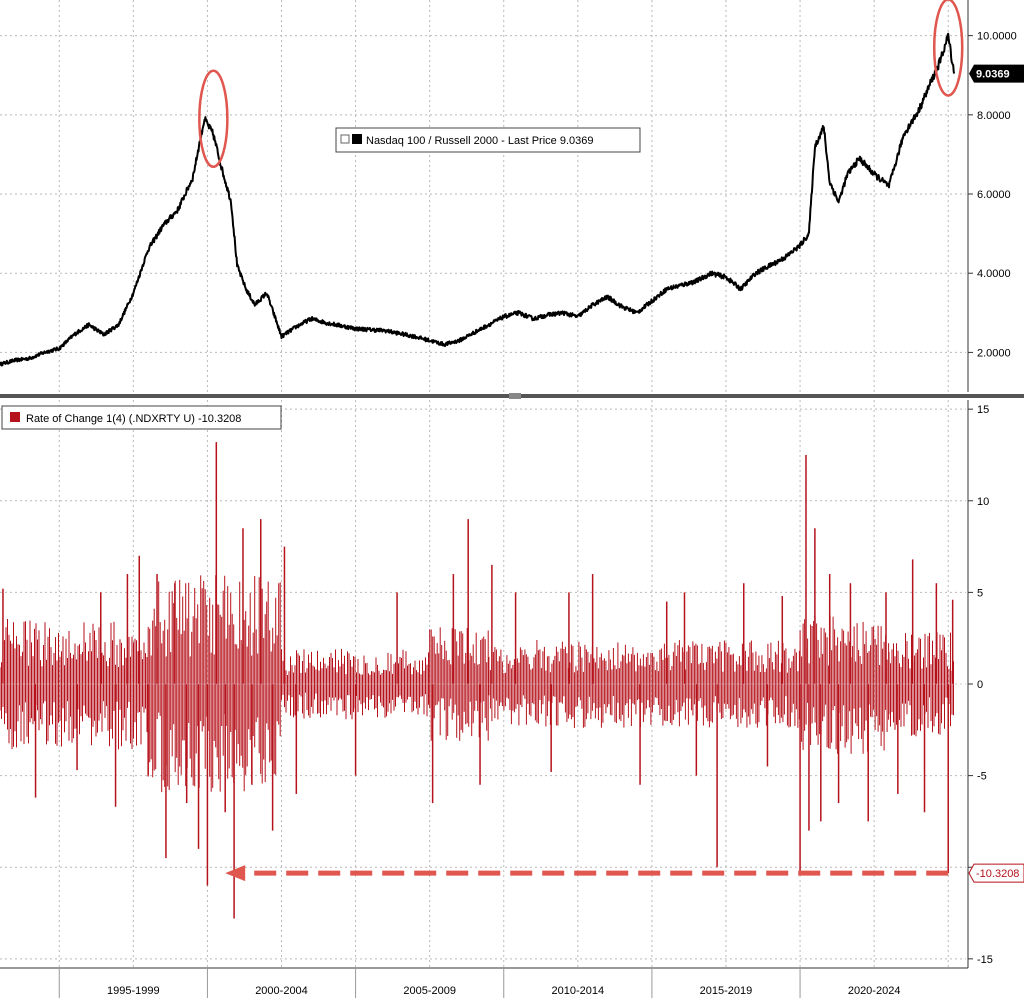  I want to click on x-period-label-1: 2000-2004, so click(281, 991).